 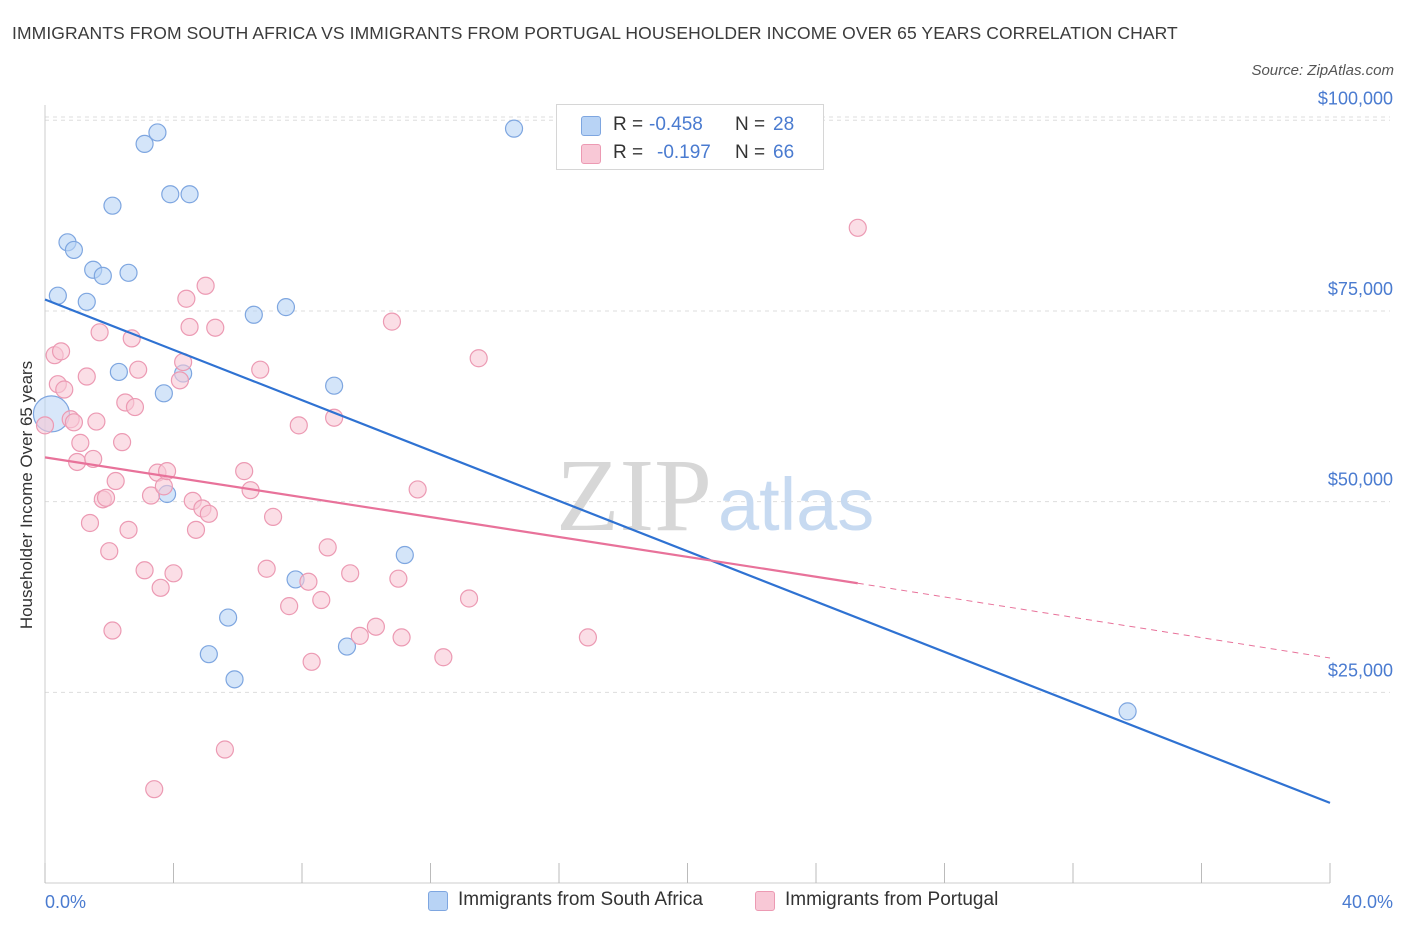 I want to click on series-name: Immigrants from Portugal, so click(x=892, y=899).